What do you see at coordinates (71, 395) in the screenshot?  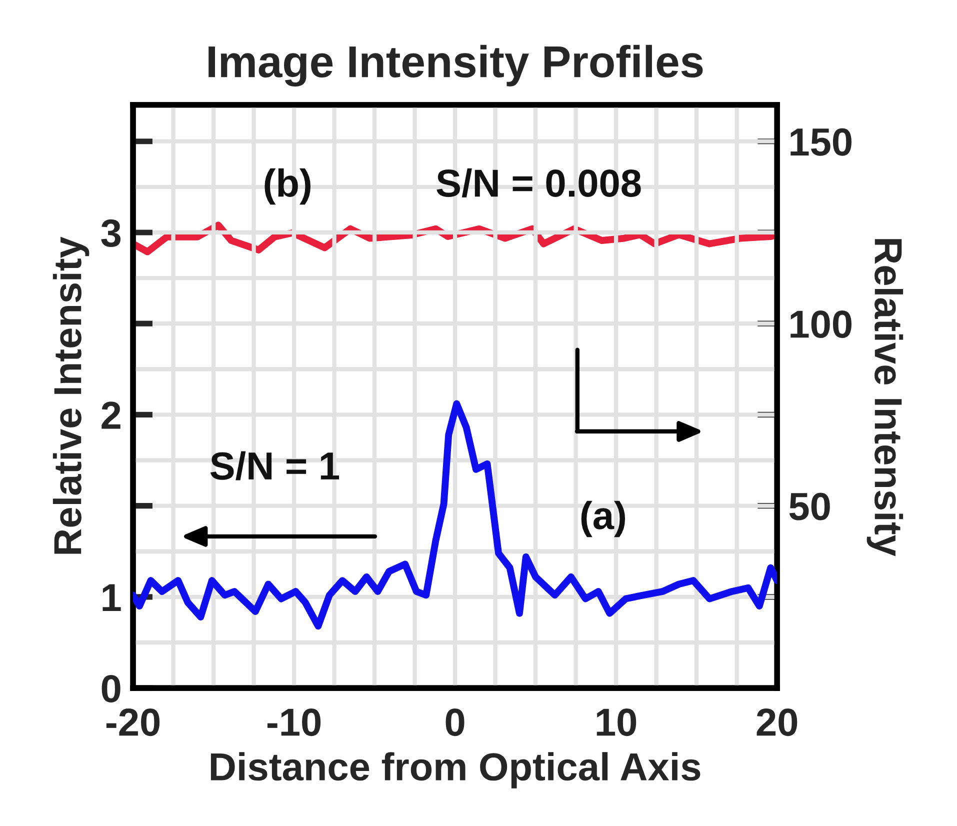 I see `y-axis-title: Relative Intensity` at bounding box center [71, 395].